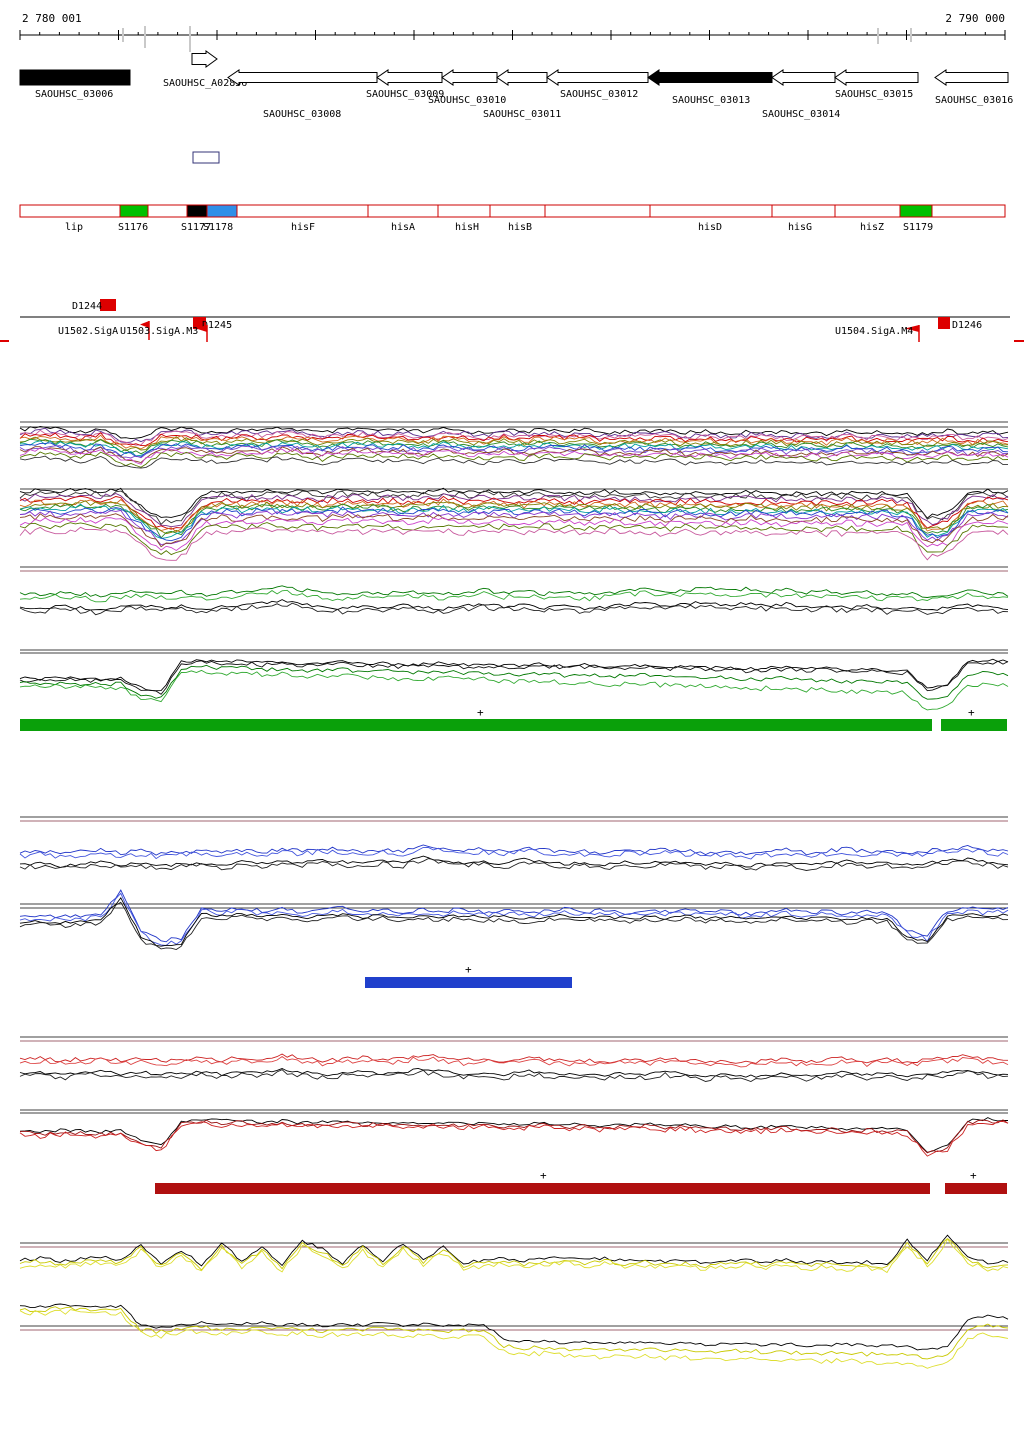  I want to click on blue-coverage-bar, so click(468, 982).